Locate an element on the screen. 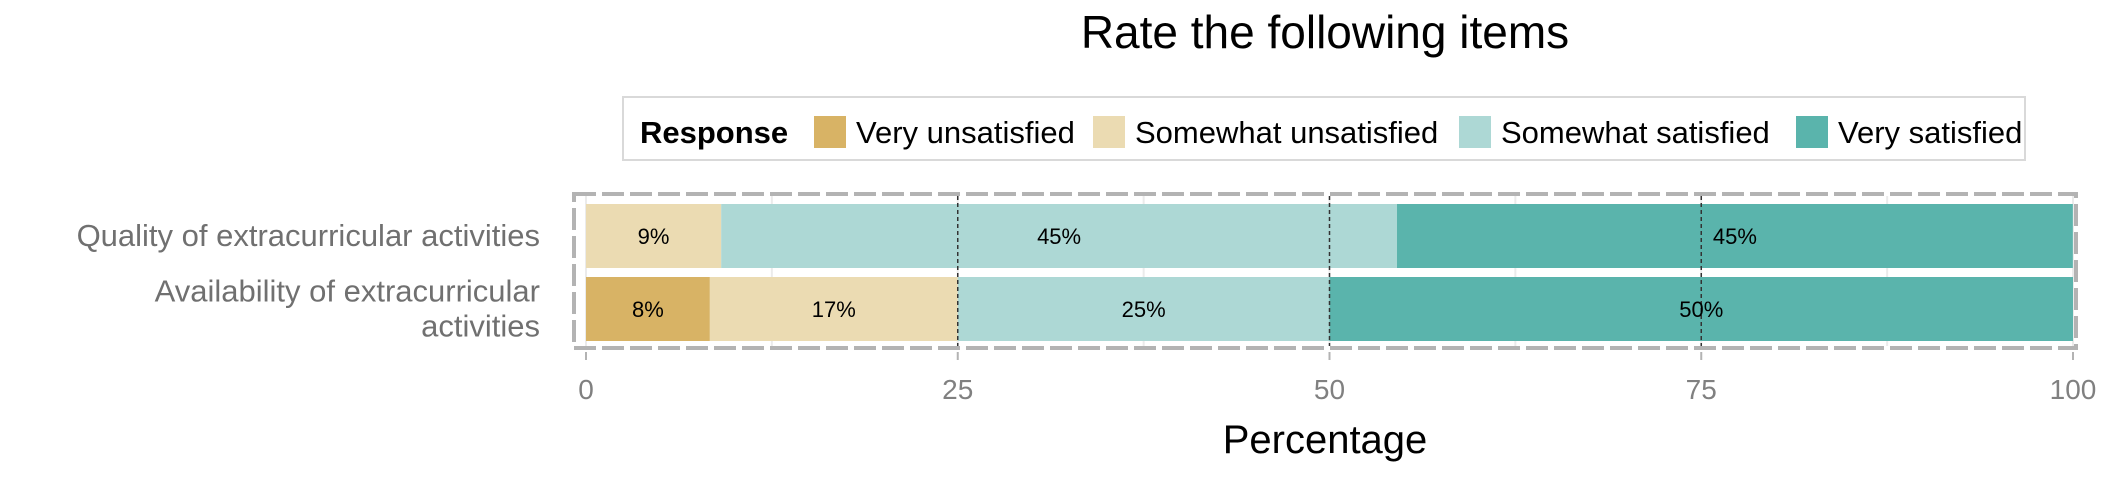 The width and height of the screenshot is (2125, 484). x-tick-label: 100 is located at coordinates (2073, 389).